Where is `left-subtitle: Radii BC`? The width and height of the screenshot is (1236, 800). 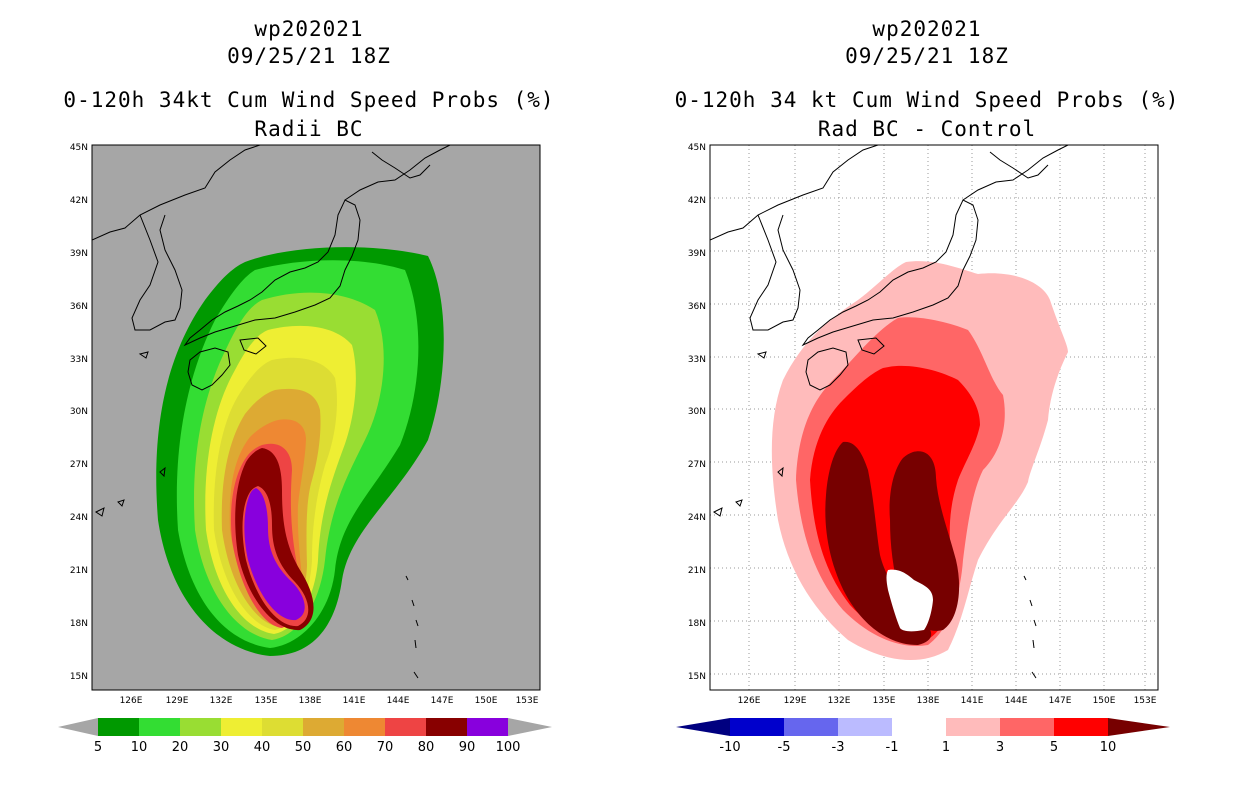 left-subtitle: Radii BC is located at coordinates (309, 129).